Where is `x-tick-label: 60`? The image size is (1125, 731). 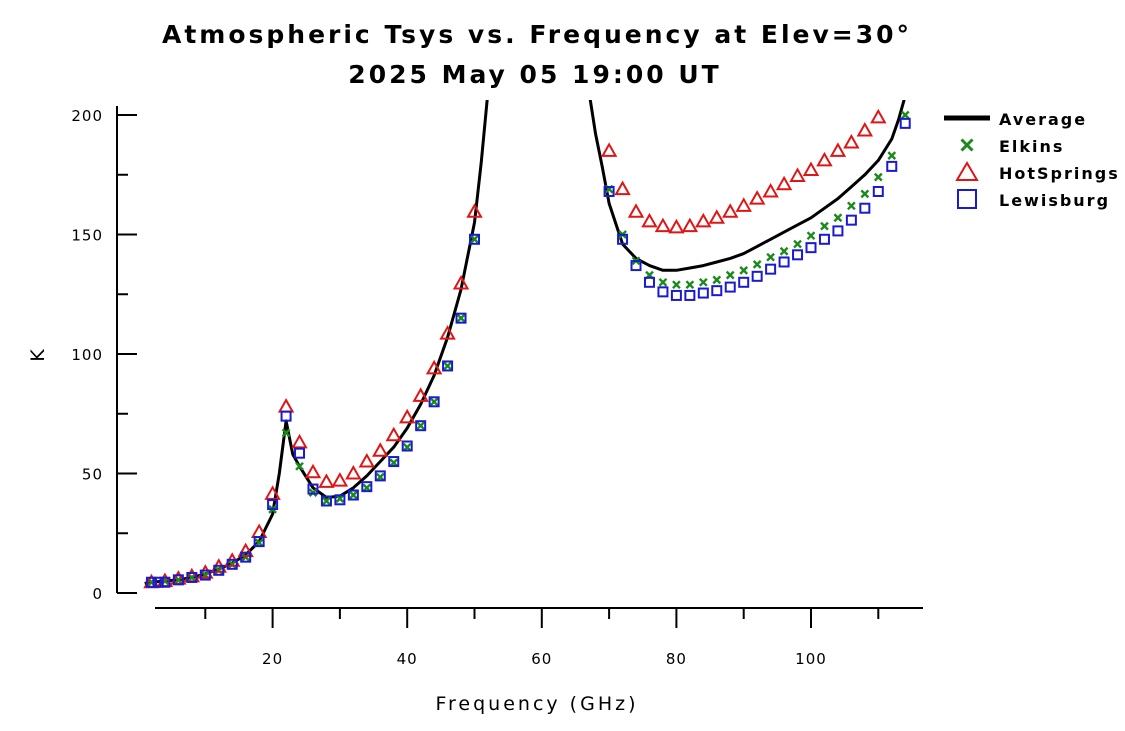 x-tick-label: 60 is located at coordinates (541, 659).